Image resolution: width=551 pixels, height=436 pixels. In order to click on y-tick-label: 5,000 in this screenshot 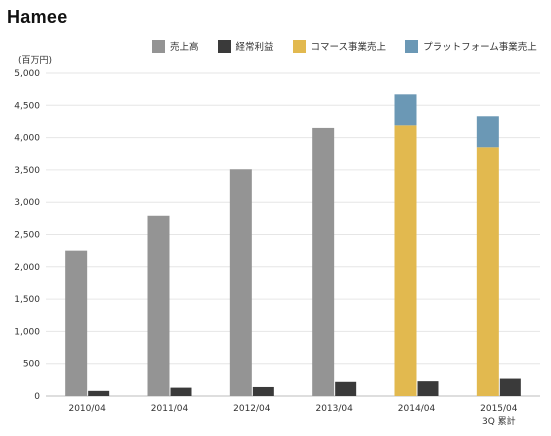, I will do `click(27, 74)`.